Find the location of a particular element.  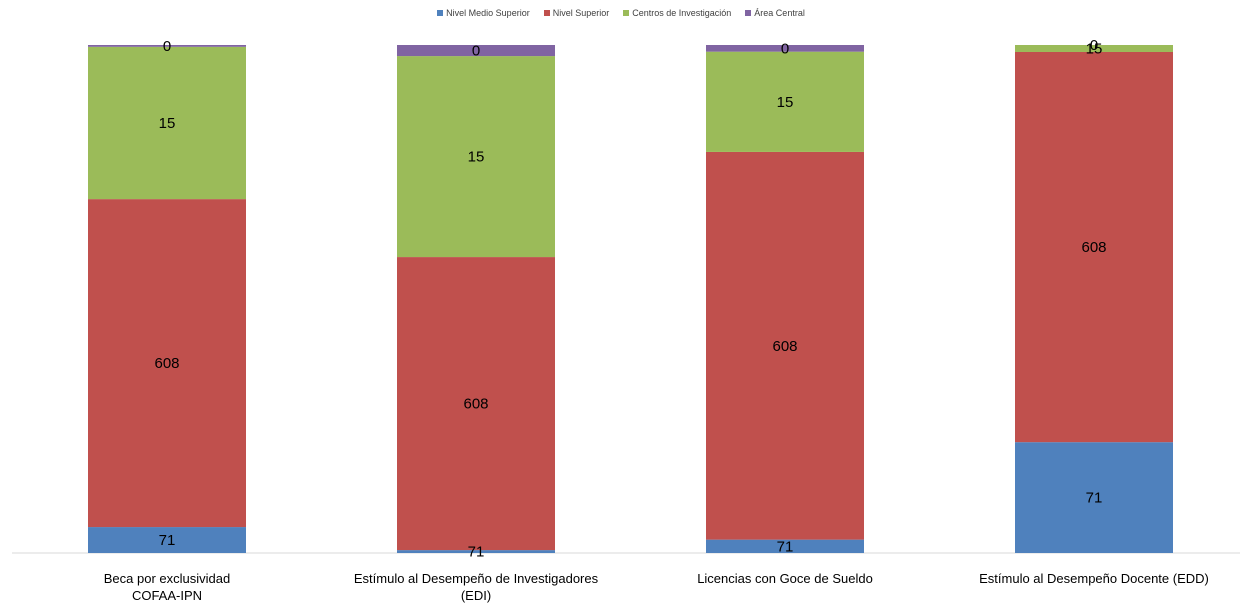

legend-item-1: Nivel Superior is located at coordinates (576, 13).